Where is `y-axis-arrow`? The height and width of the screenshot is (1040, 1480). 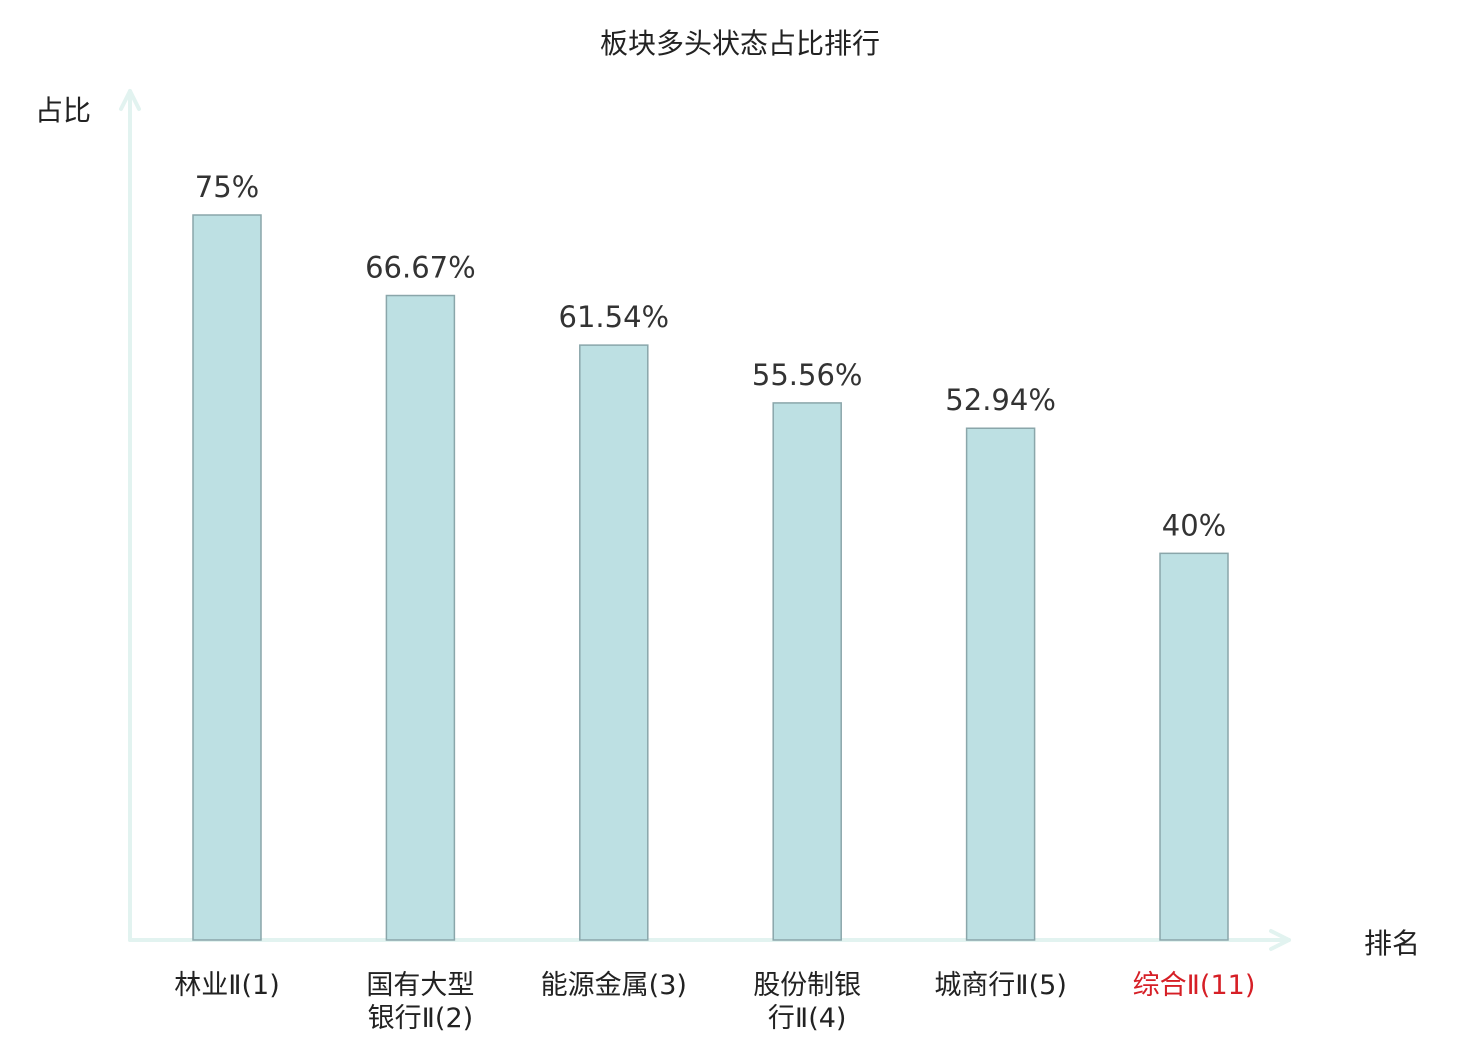 y-axis-arrow is located at coordinates (130, 100).